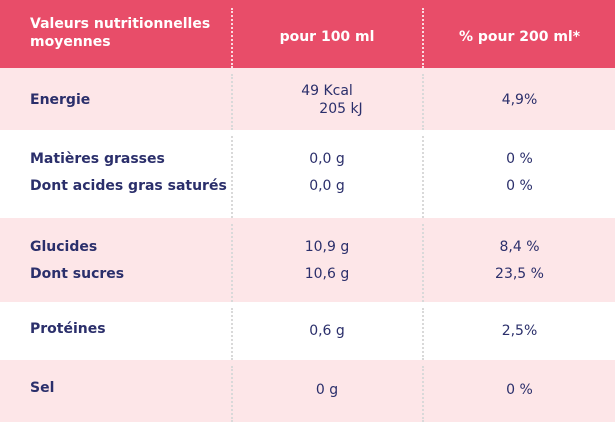 Image resolution: width=615 pixels, height=422 pixels. I want to click on row-label: Glucides, so click(64, 247).